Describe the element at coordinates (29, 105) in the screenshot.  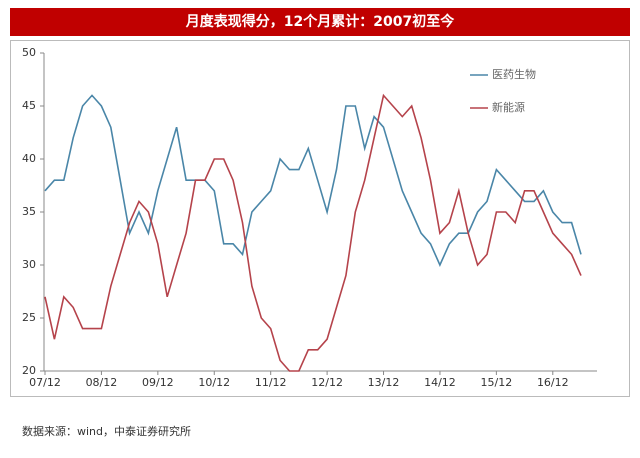
I see `y-tick-label: 45` at that location.